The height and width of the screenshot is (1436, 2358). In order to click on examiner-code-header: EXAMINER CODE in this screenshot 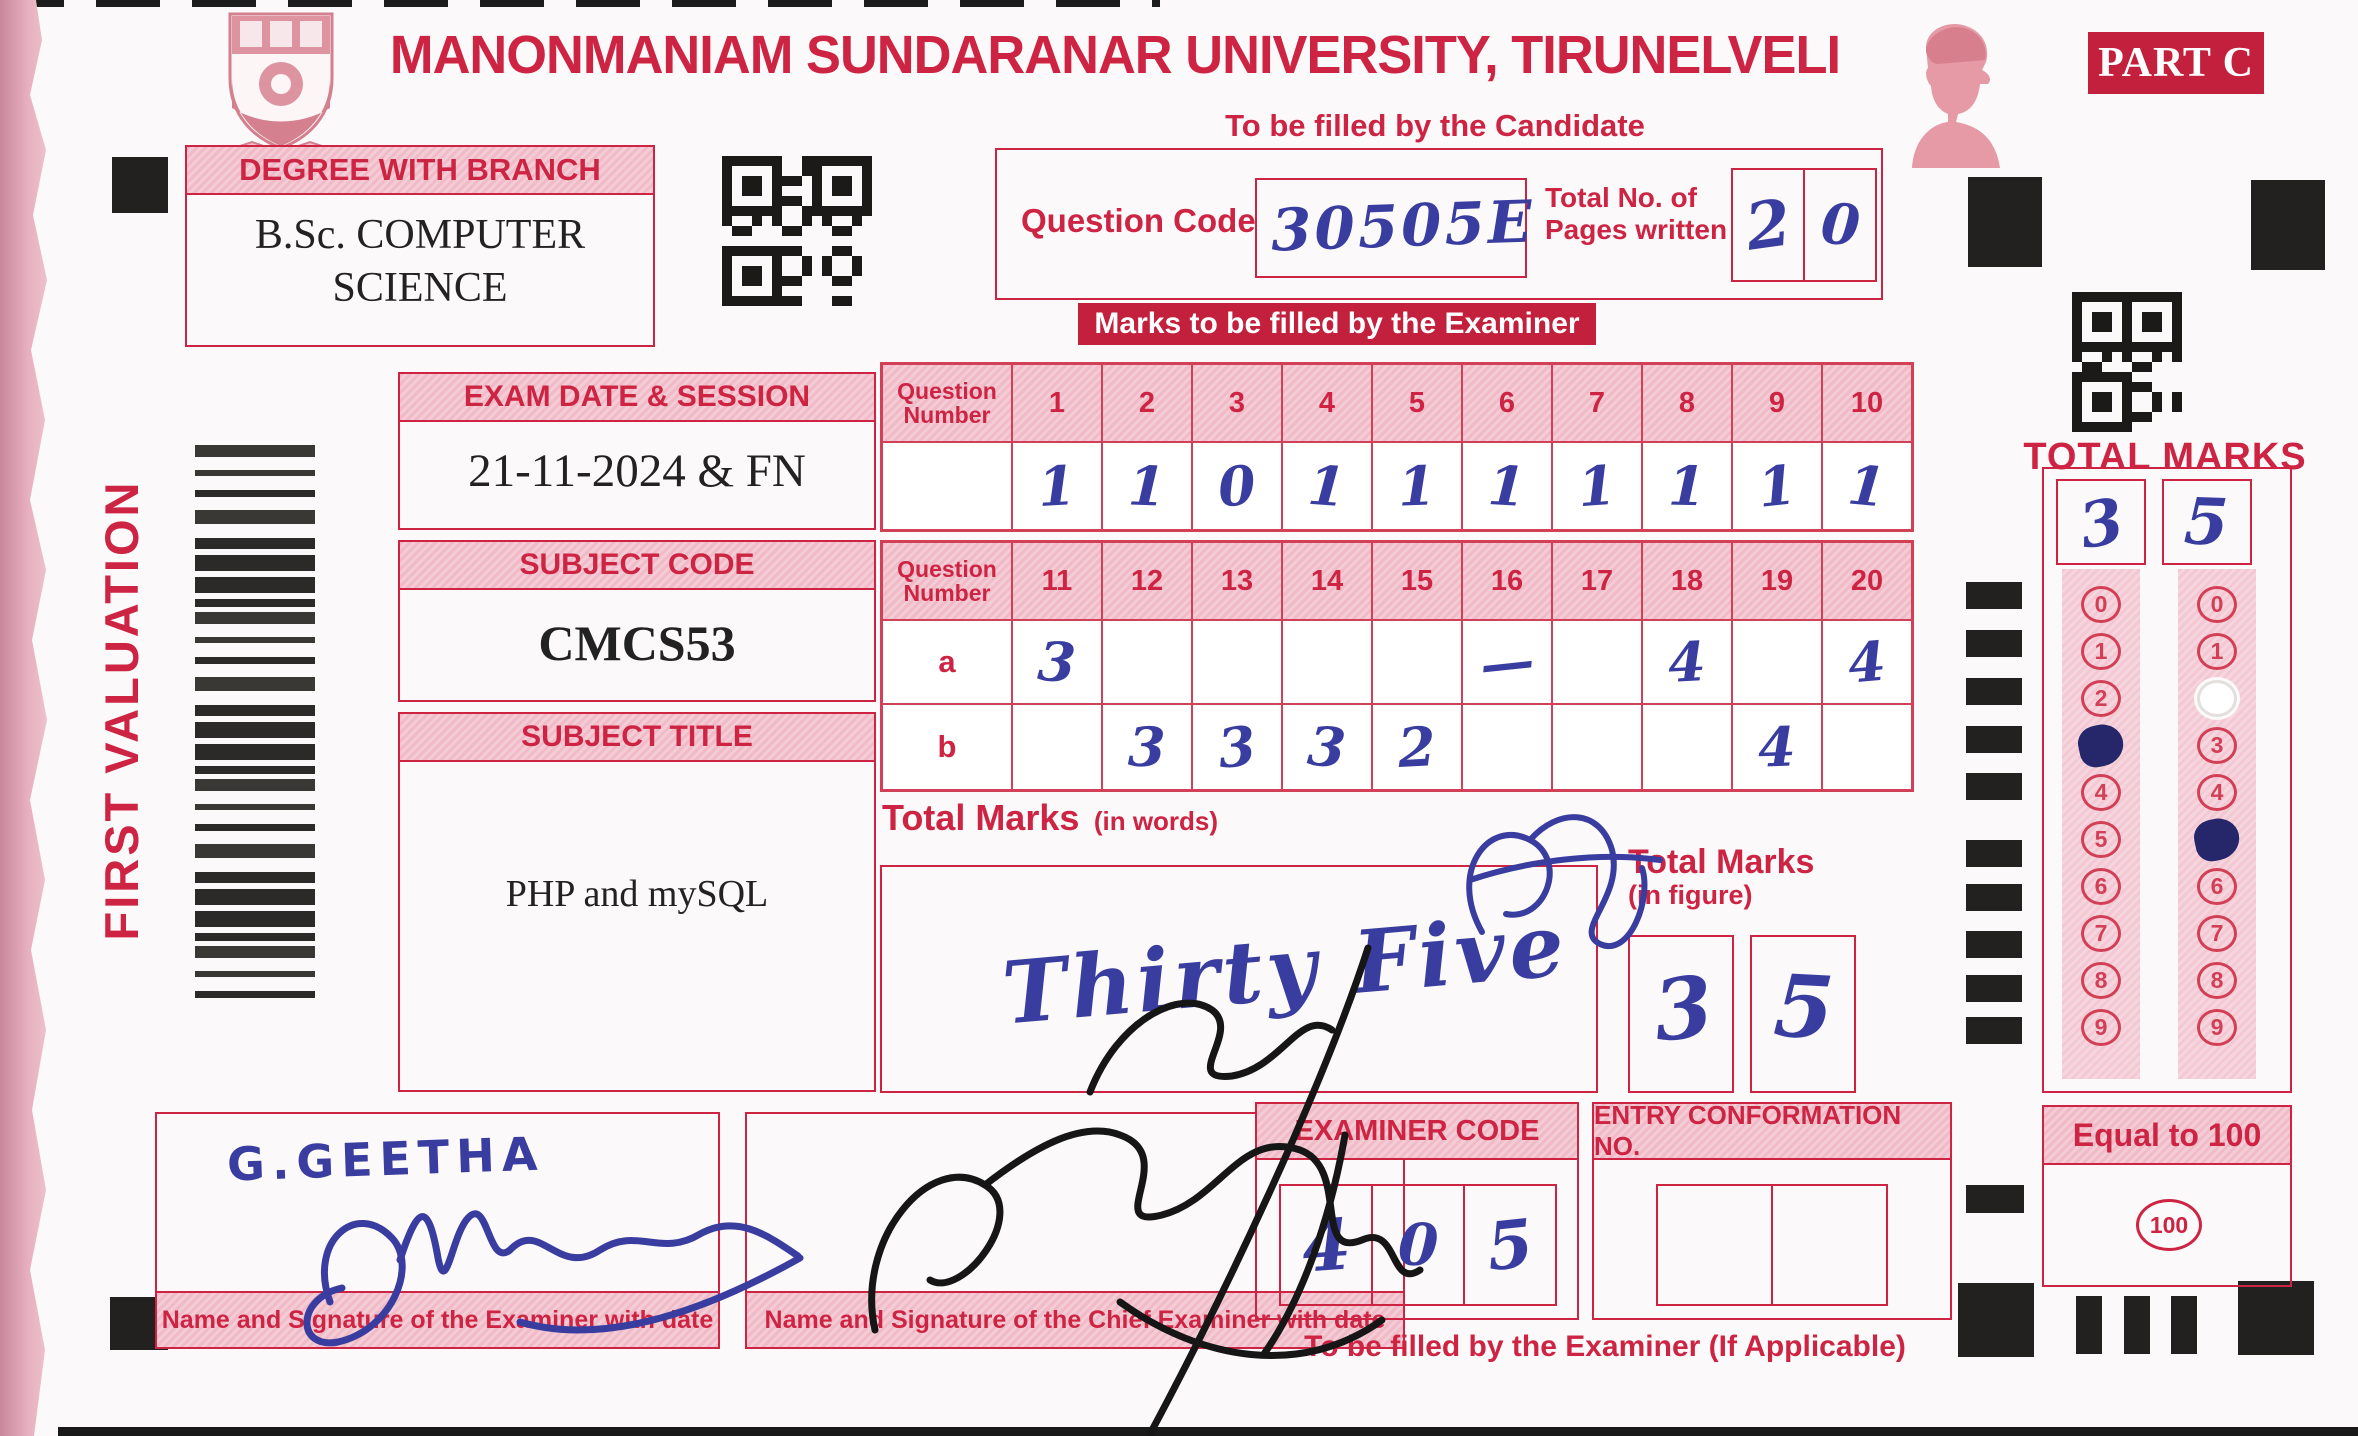, I will do `click(1417, 1132)`.